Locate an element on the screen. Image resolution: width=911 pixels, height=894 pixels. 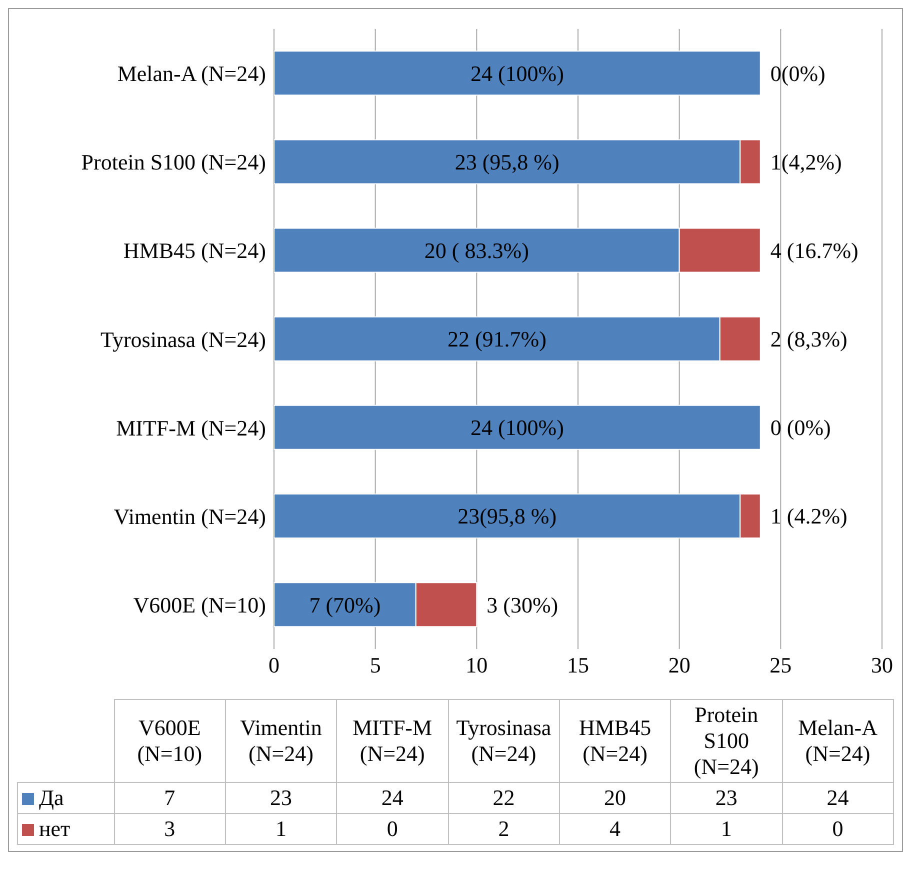
category-label: HMB45 (N=24) is located at coordinates (615, 741).